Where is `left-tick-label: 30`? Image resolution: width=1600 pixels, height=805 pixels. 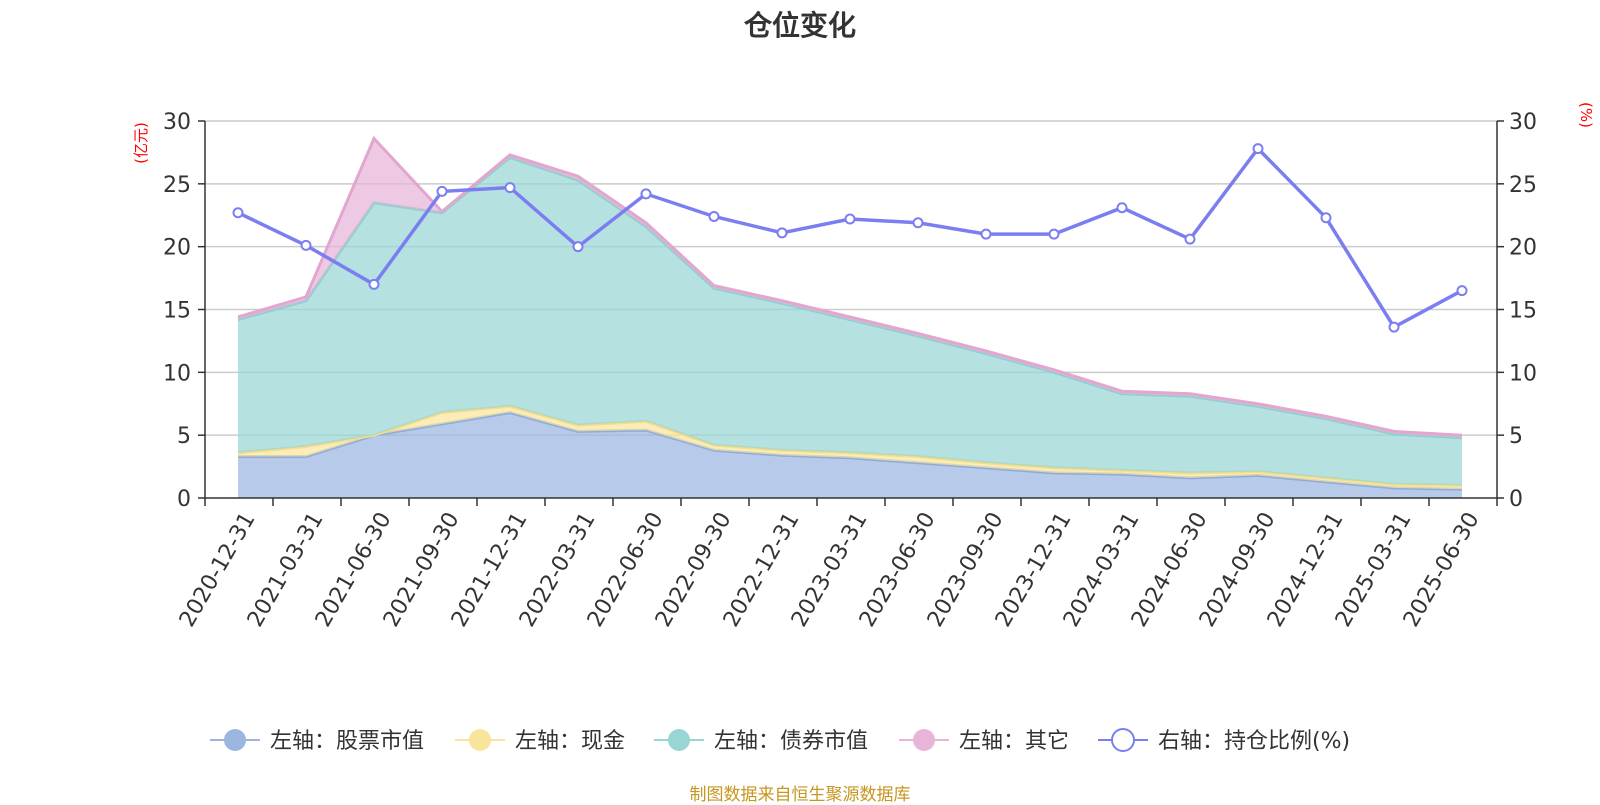
left-tick-label: 30 is located at coordinates (177, 122).